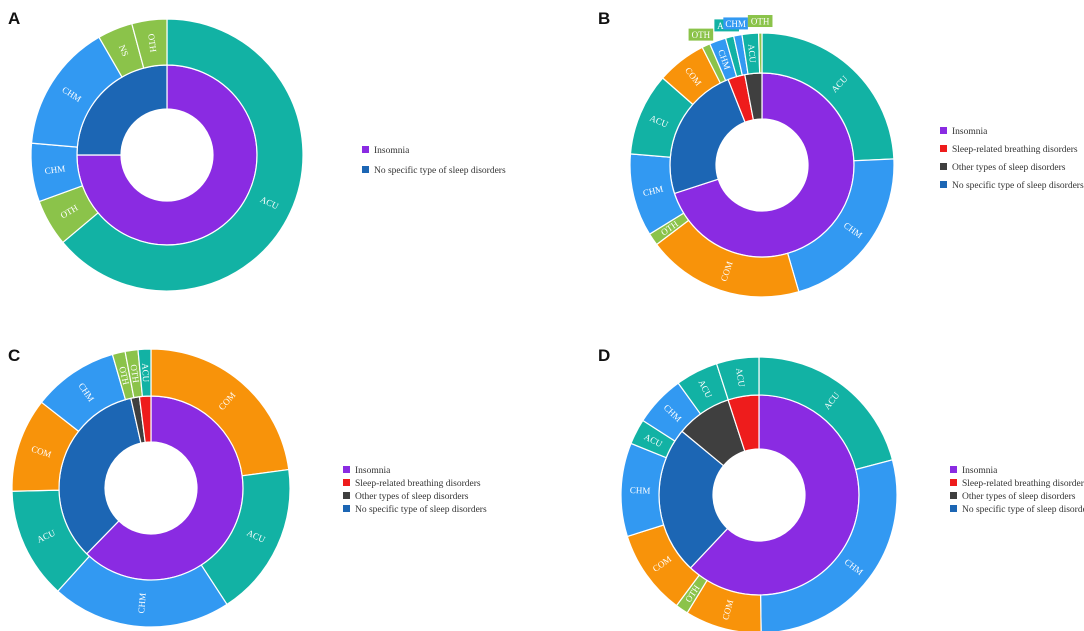 The image size is (1084, 631). I want to click on panel-letter: C, so click(14, 355).